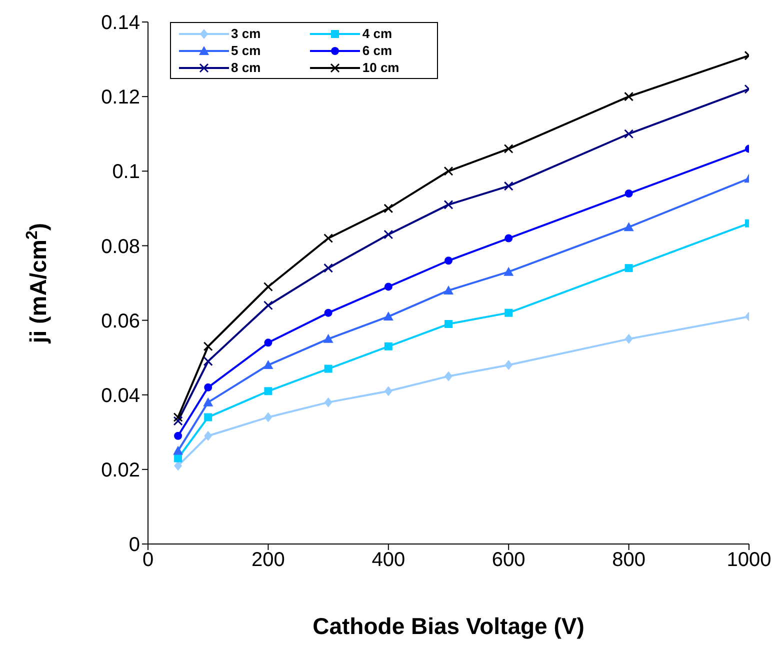 This screenshot has width=783, height=662. Describe the element at coordinates (377, 50) in the screenshot. I see `legend-label: 6 cm` at that location.